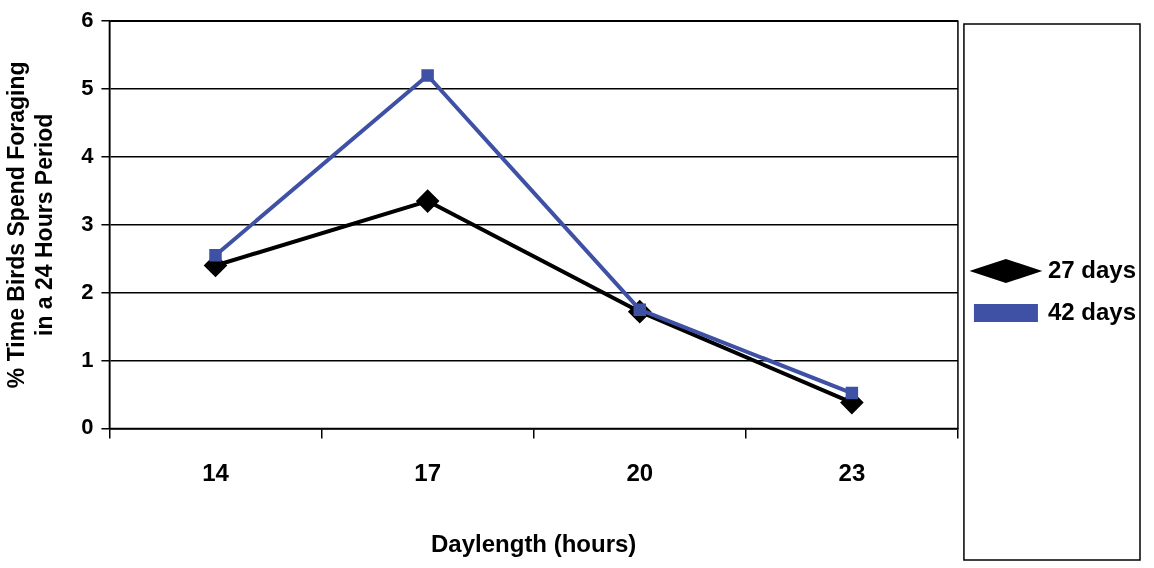 The width and height of the screenshot is (1154, 568). I want to click on x-tick-label: 14, so click(216, 473).